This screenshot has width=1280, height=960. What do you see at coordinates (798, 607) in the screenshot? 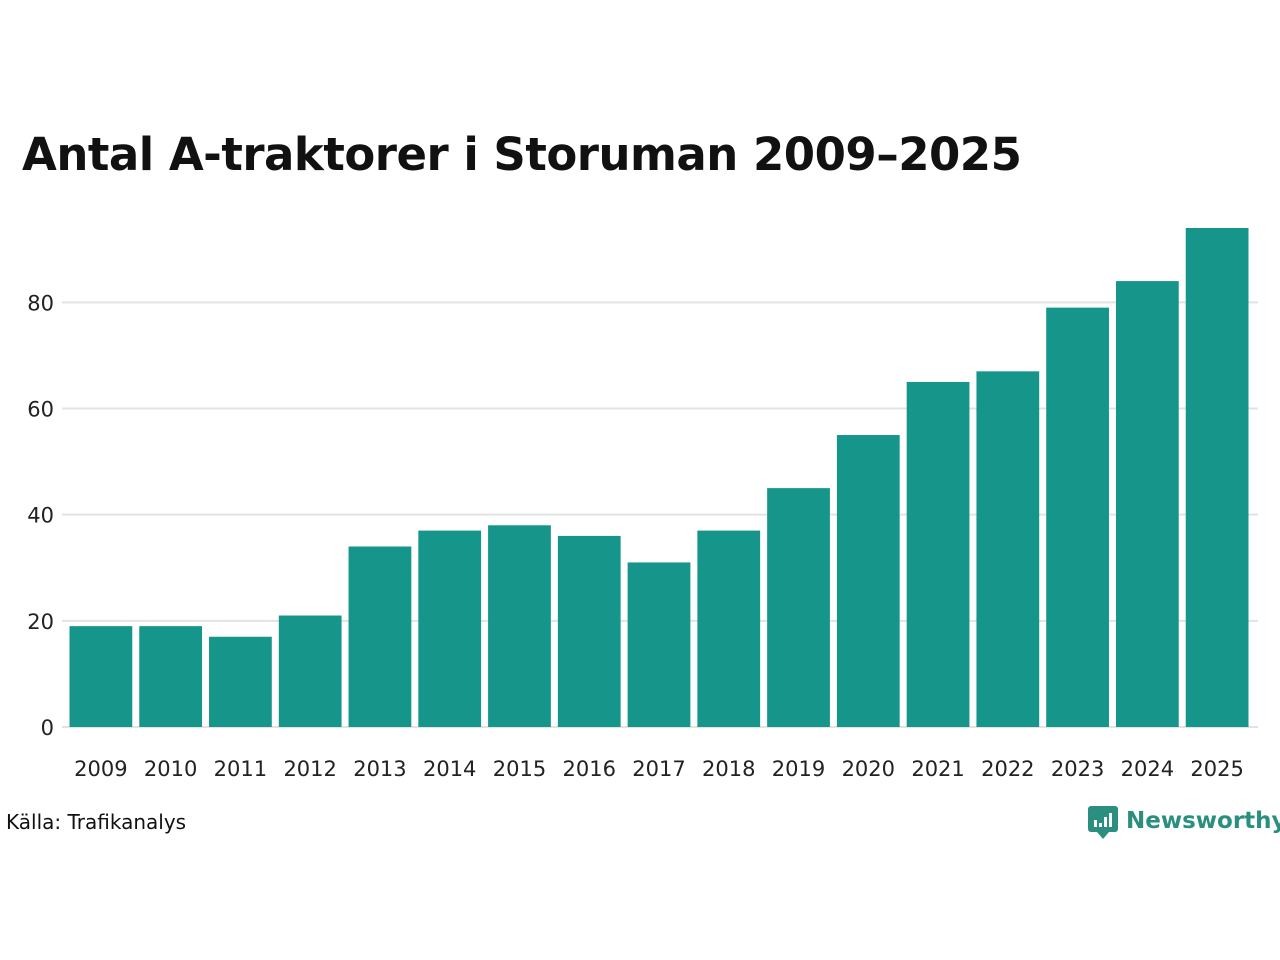
I see `bar-2019` at bounding box center [798, 607].